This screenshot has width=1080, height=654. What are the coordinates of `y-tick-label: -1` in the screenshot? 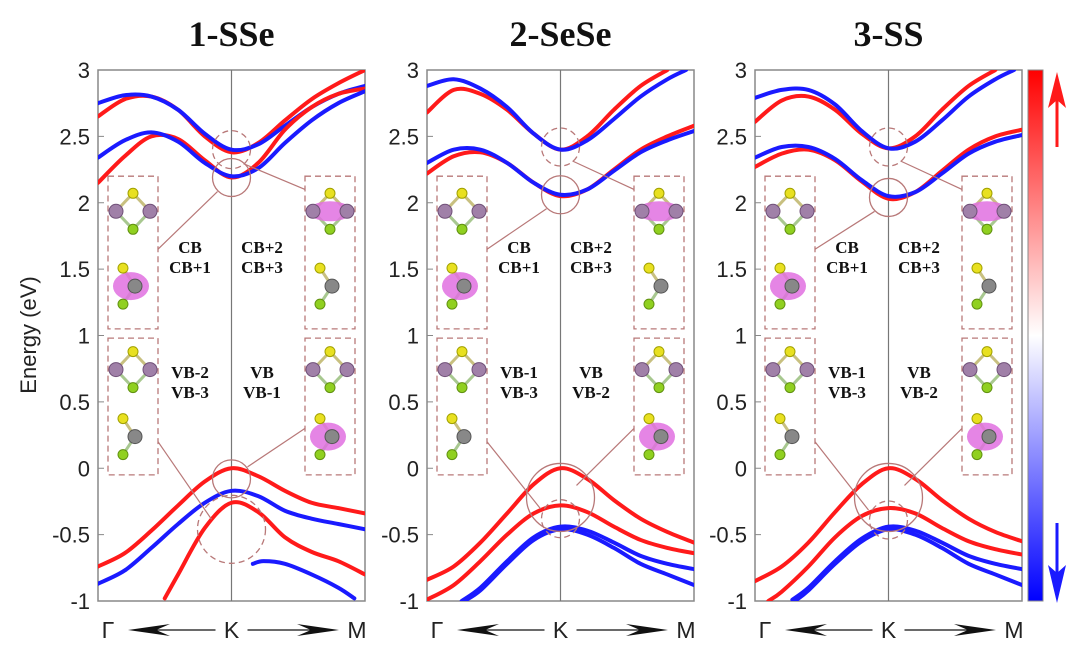 It's located at (409, 601).